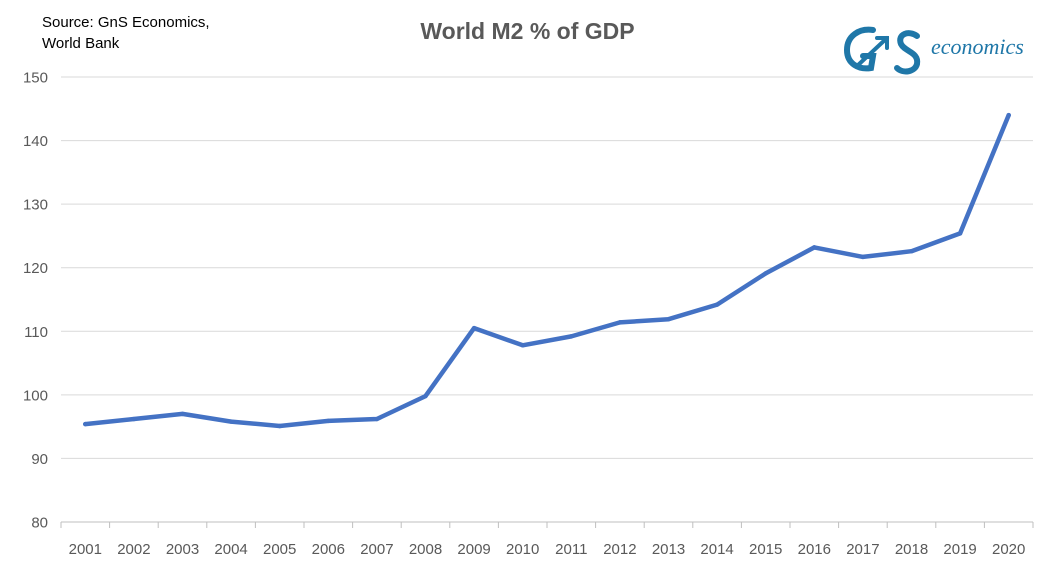 The image size is (1055, 571). What do you see at coordinates (39, 523) in the screenshot?
I see `y-tick-label: 80` at bounding box center [39, 523].